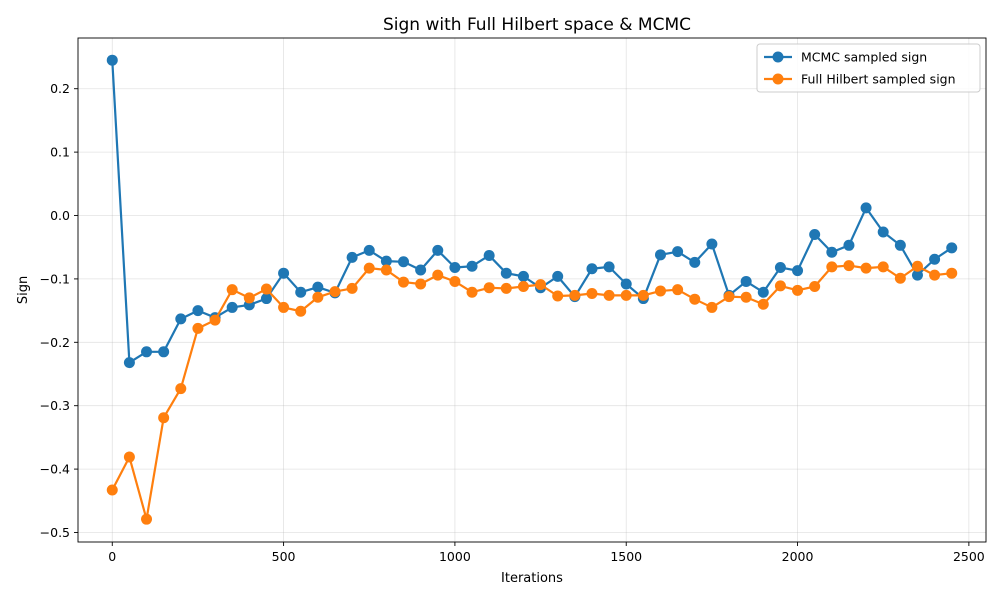 This screenshot has width=1000, height=600. What do you see at coordinates (55, 405) in the screenshot?
I see `y-tick-label: −0.3` at bounding box center [55, 405].